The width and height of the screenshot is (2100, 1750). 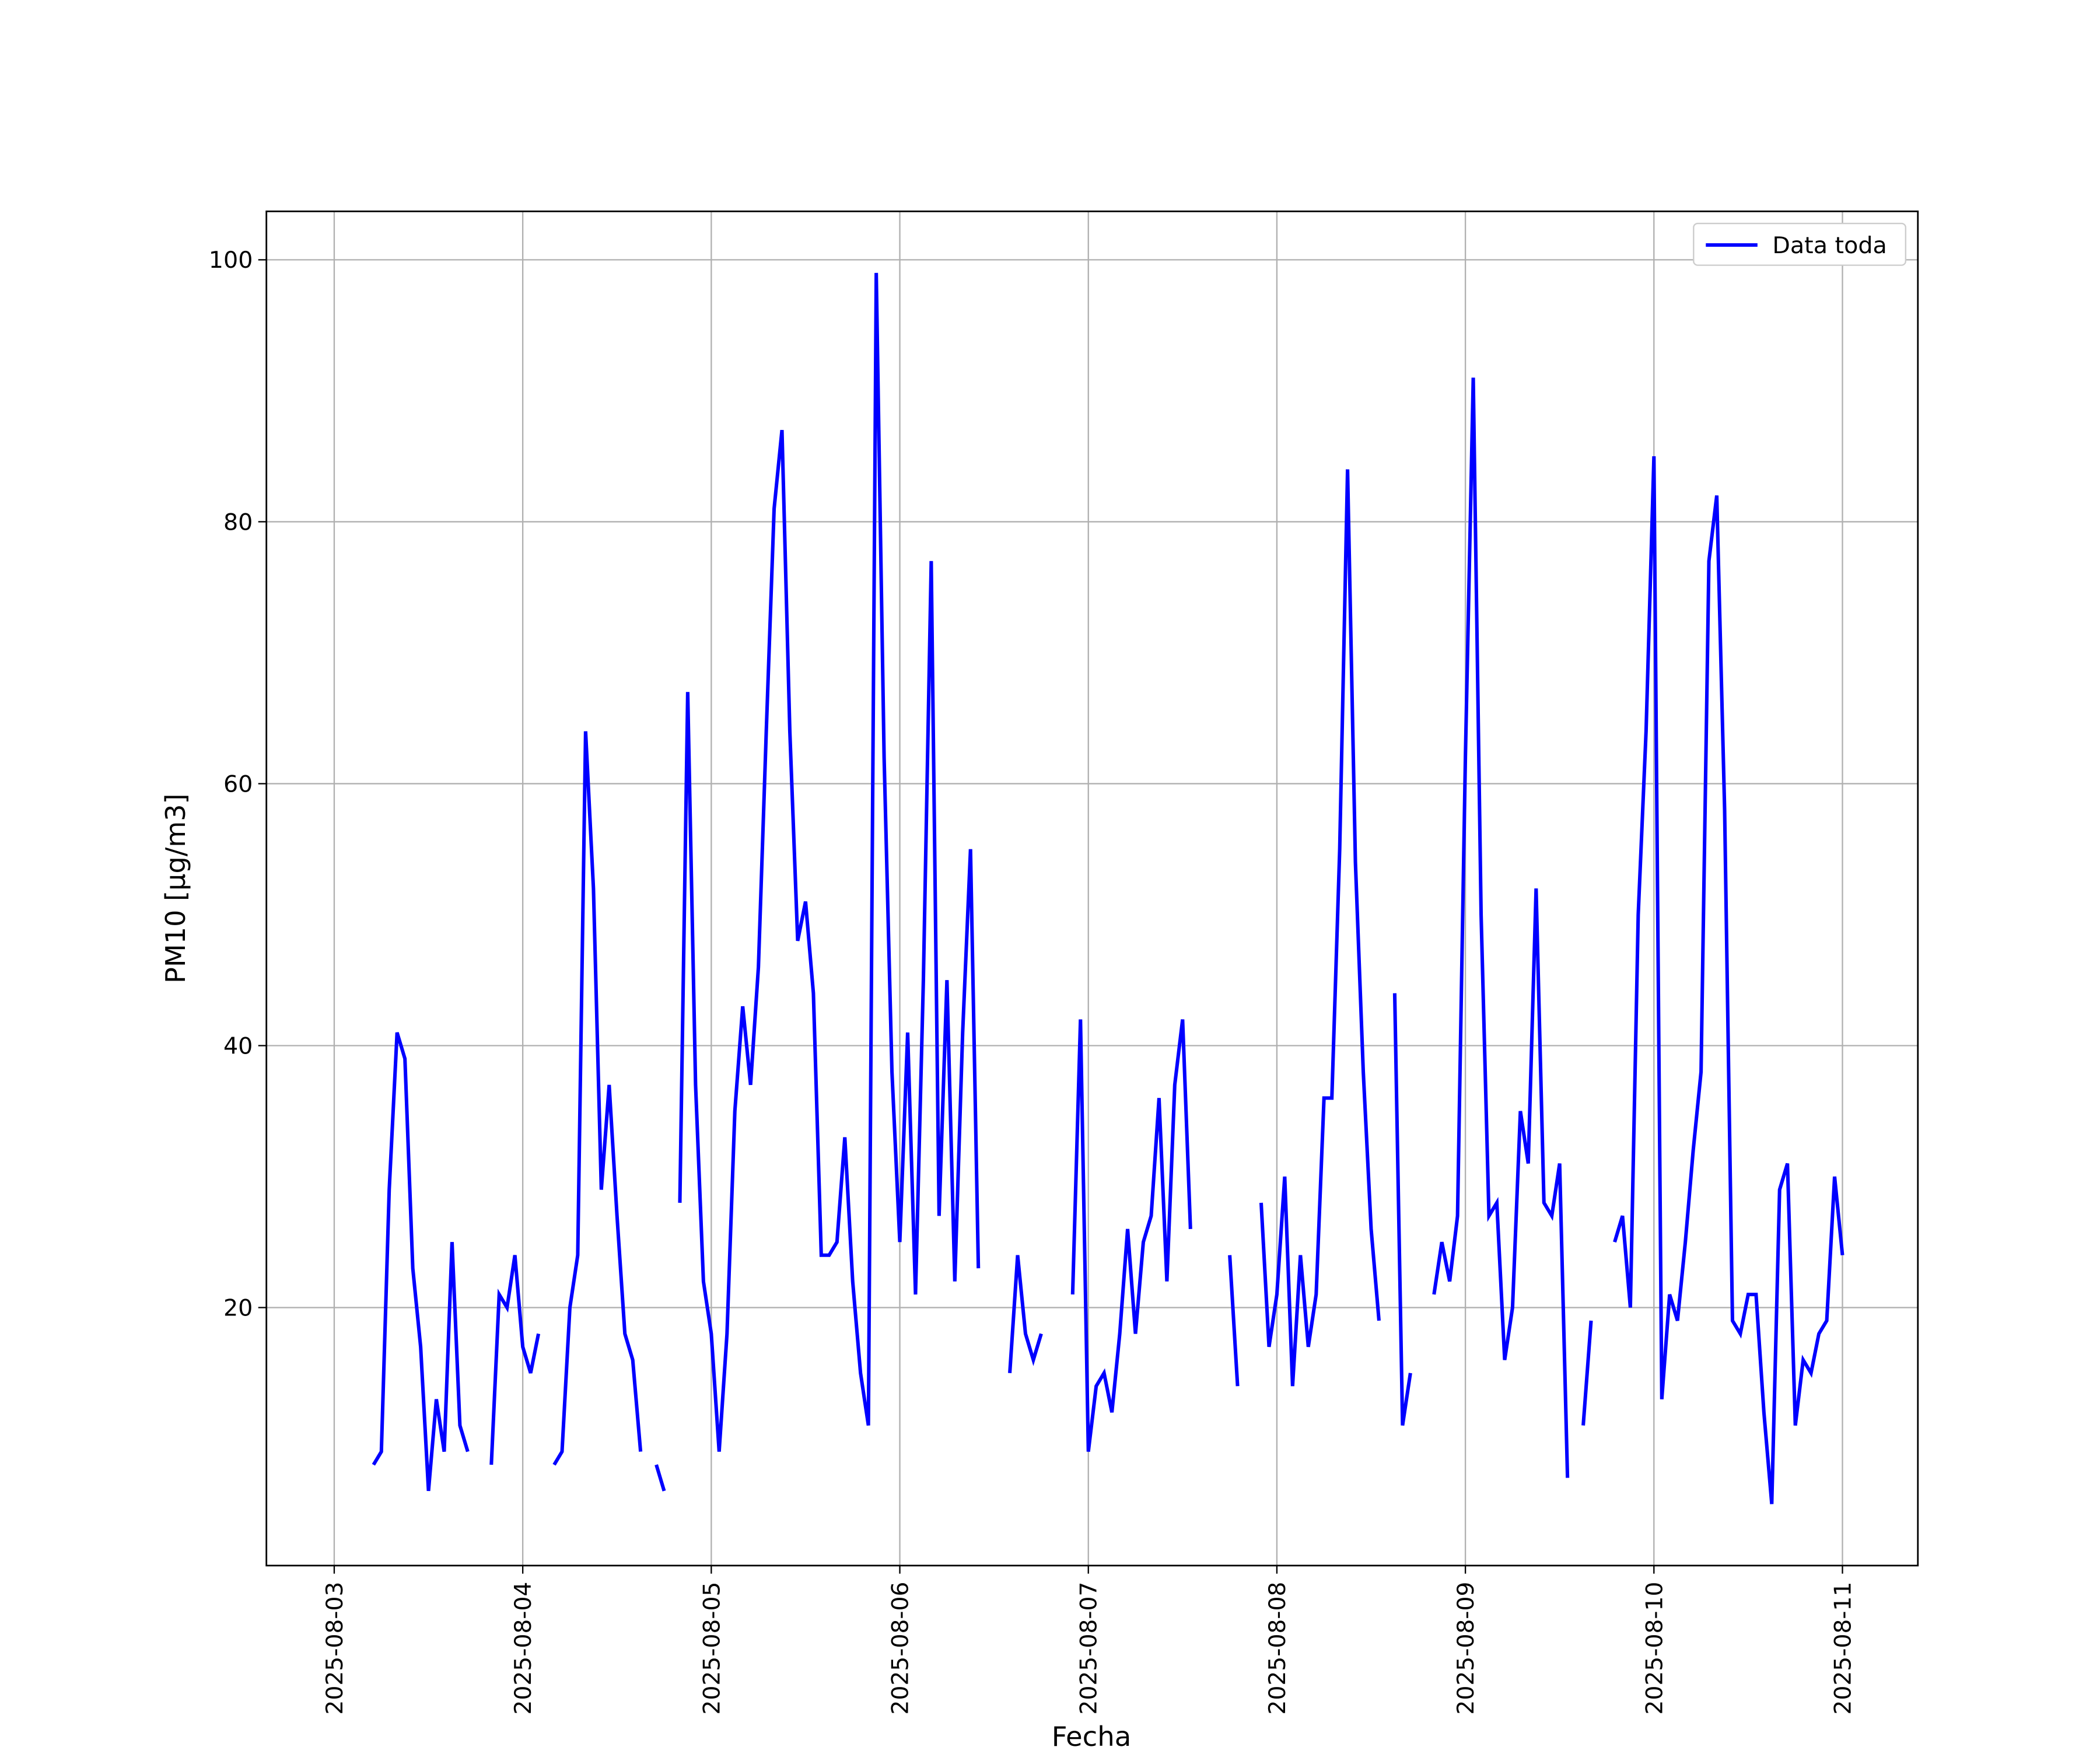 I want to click on x-tick-label: 2025-08-11, so click(x=1842, y=1648).